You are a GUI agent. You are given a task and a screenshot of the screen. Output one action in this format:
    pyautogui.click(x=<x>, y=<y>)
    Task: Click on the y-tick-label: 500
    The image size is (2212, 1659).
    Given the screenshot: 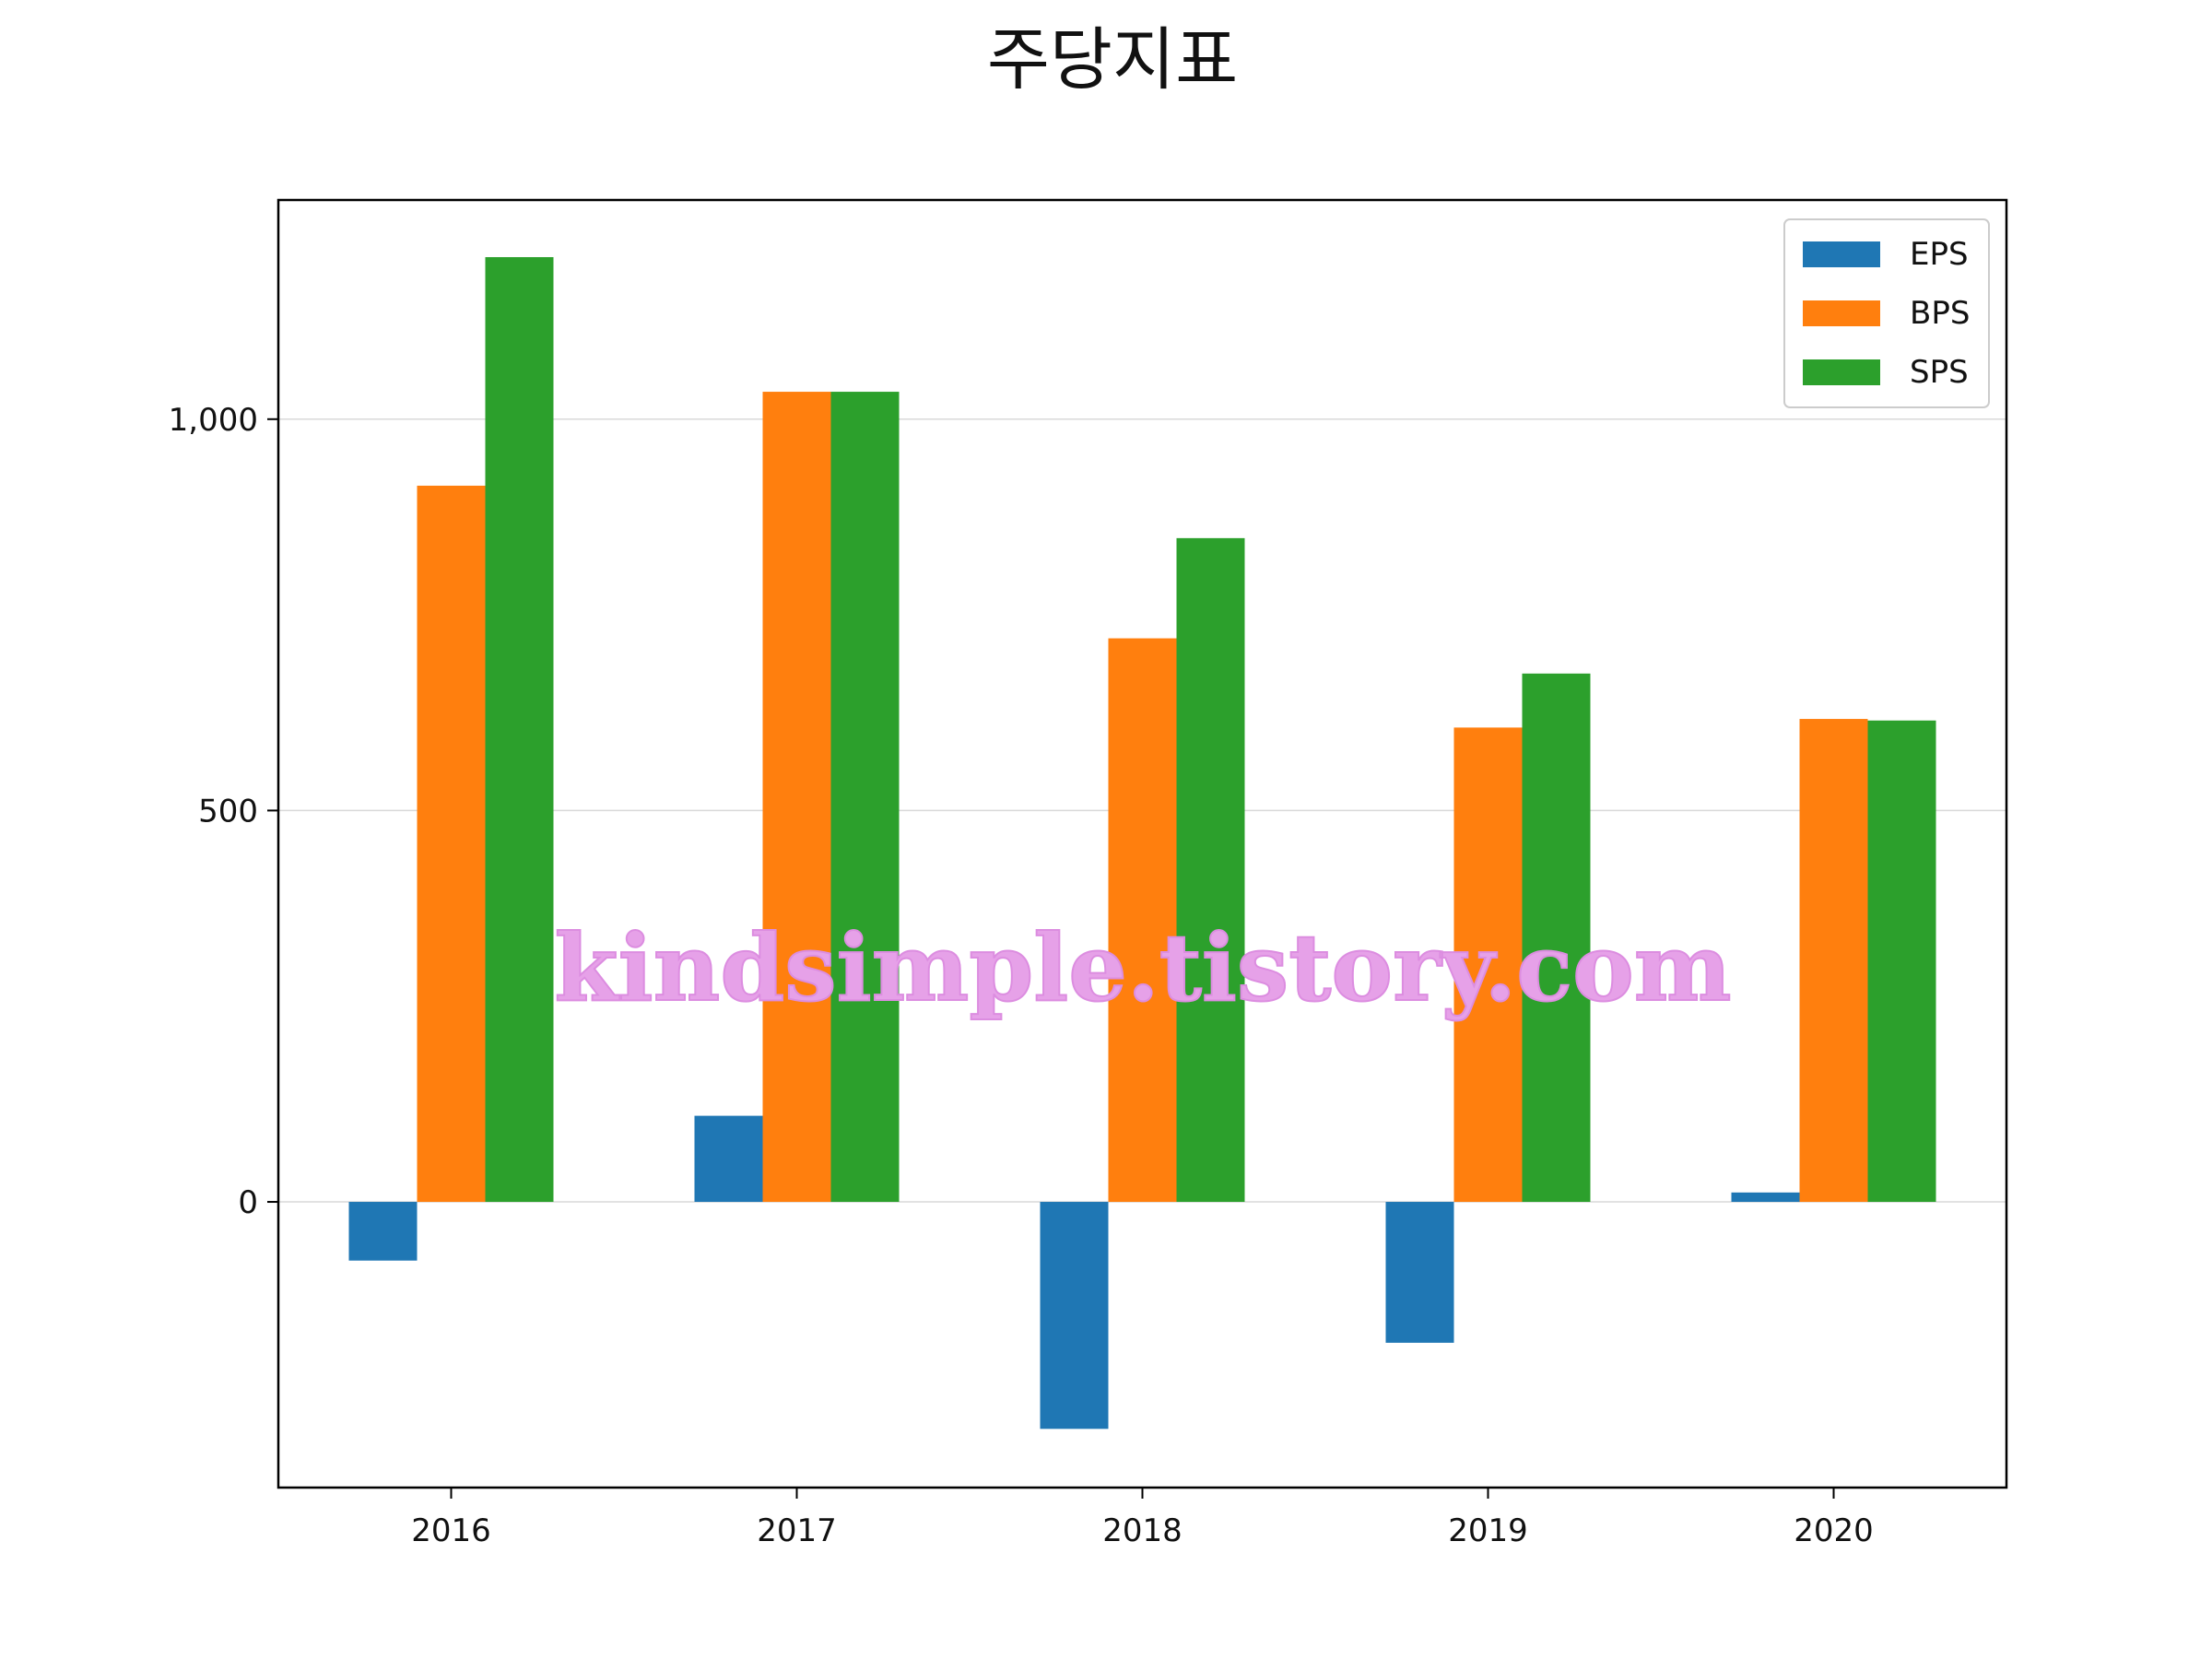 What is the action you would take?
    pyautogui.click(x=228, y=811)
    